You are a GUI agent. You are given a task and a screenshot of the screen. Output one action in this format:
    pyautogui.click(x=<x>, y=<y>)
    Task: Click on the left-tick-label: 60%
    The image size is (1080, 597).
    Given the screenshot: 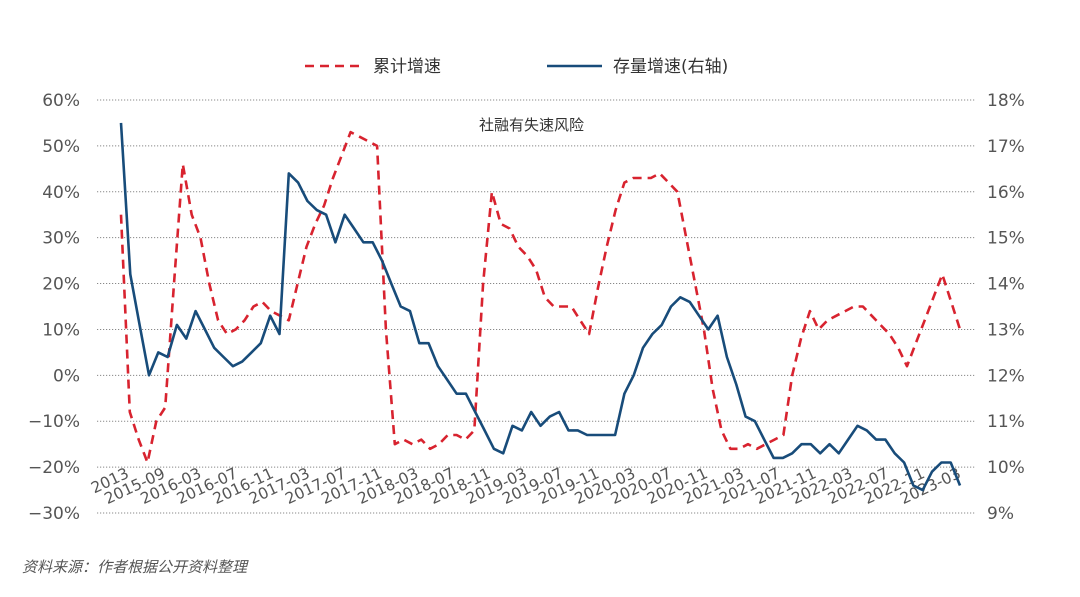 What is the action you would take?
    pyautogui.click(x=61, y=101)
    